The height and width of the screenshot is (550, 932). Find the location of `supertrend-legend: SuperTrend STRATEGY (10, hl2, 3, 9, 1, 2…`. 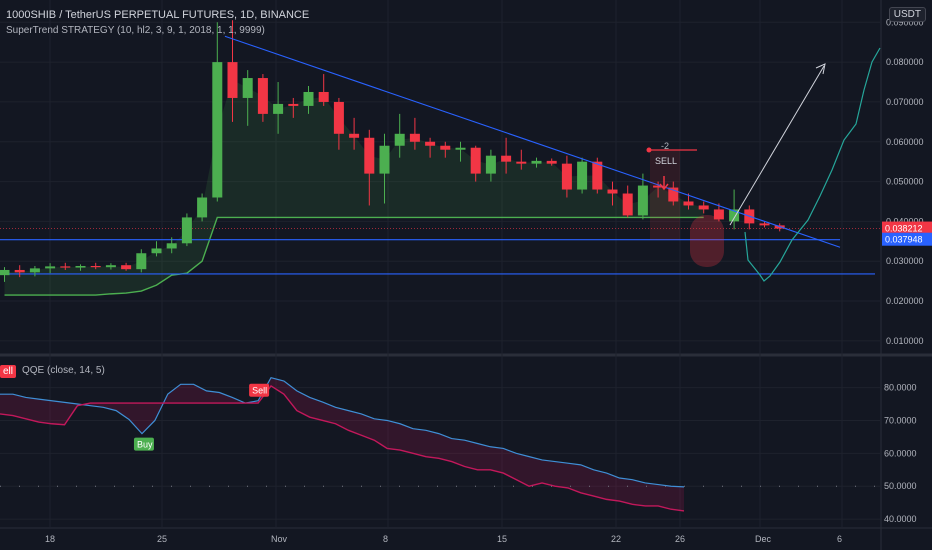

supertrend-legend: SuperTrend STRATEGY (10, hl2, 3, 9, 1, 2… is located at coordinates (135, 30).